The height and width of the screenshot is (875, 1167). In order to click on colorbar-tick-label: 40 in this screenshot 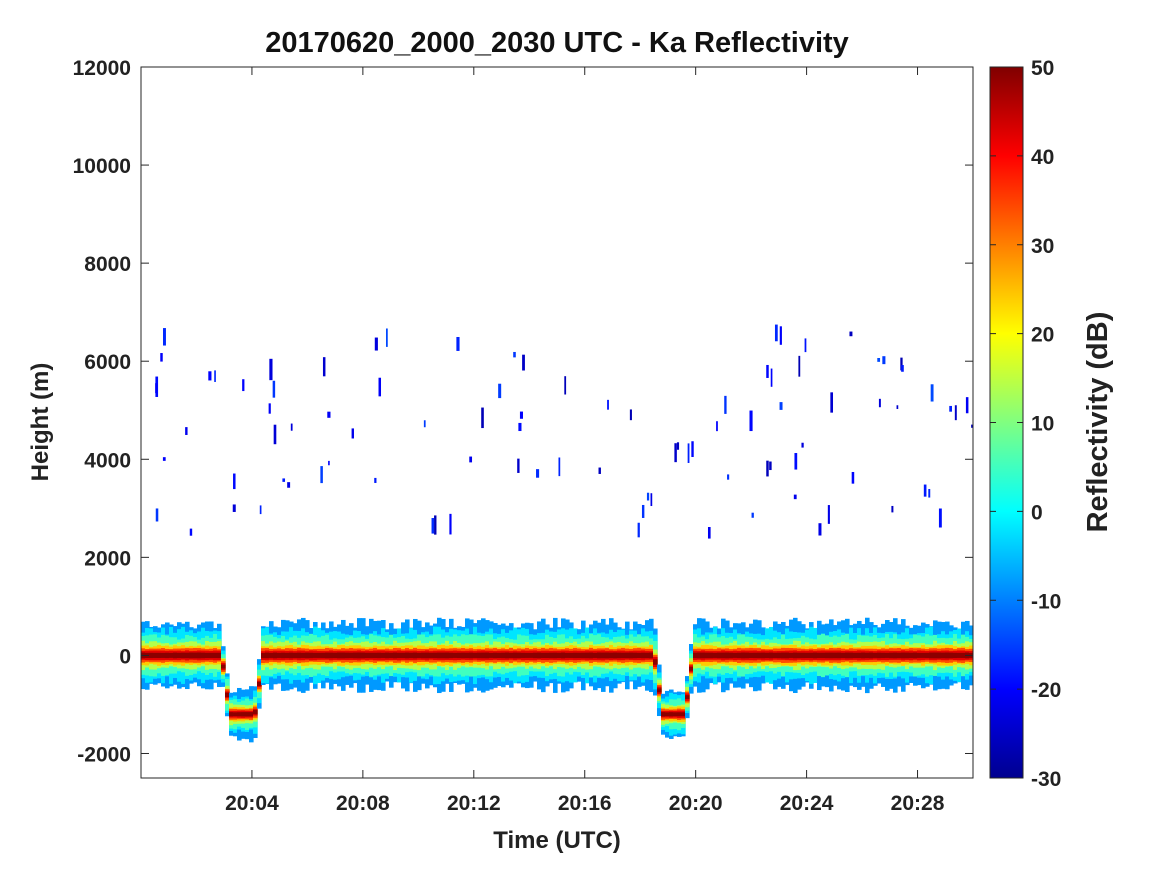, I will do `click(1042, 157)`.